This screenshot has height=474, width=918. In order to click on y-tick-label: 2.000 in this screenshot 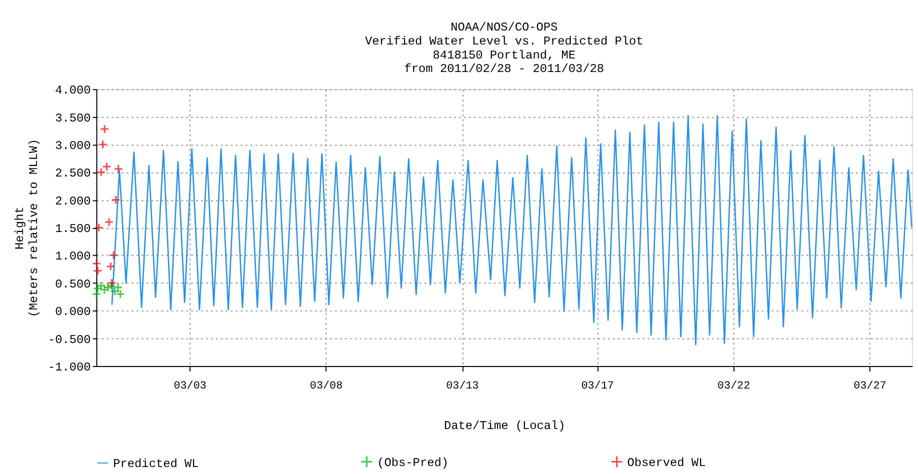, I will do `click(73, 201)`.